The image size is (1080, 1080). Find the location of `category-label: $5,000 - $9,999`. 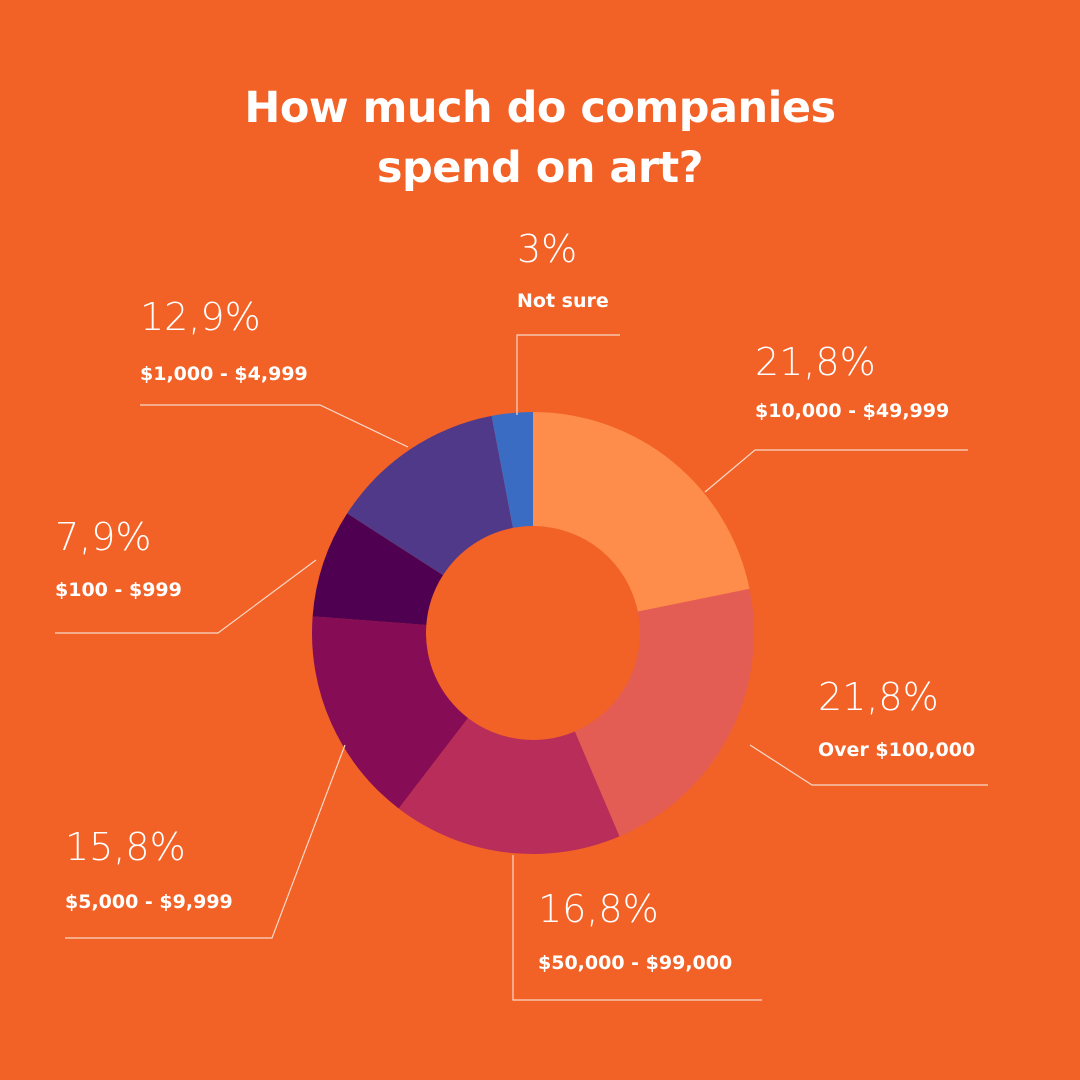

category-label: $5,000 - $9,999 is located at coordinates (149, 902).